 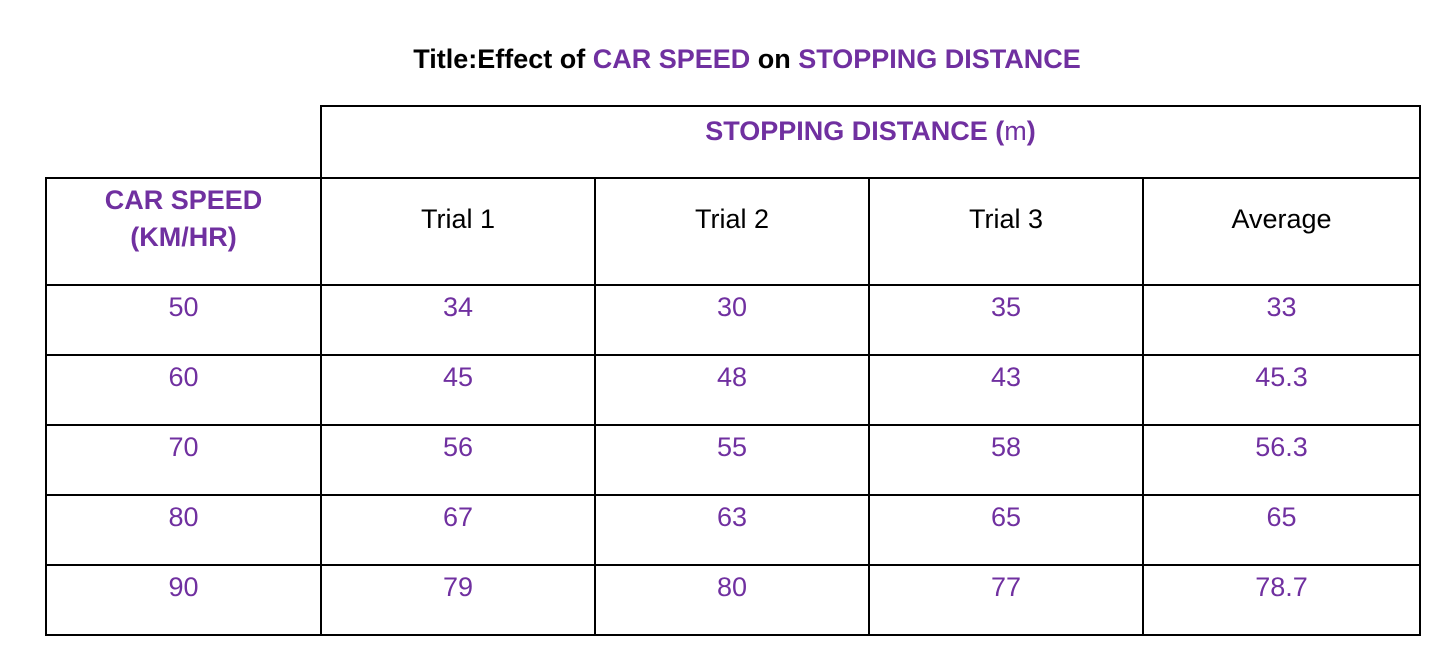 I want to click on trial-1-cell: 79, so click(x=458, y=600).